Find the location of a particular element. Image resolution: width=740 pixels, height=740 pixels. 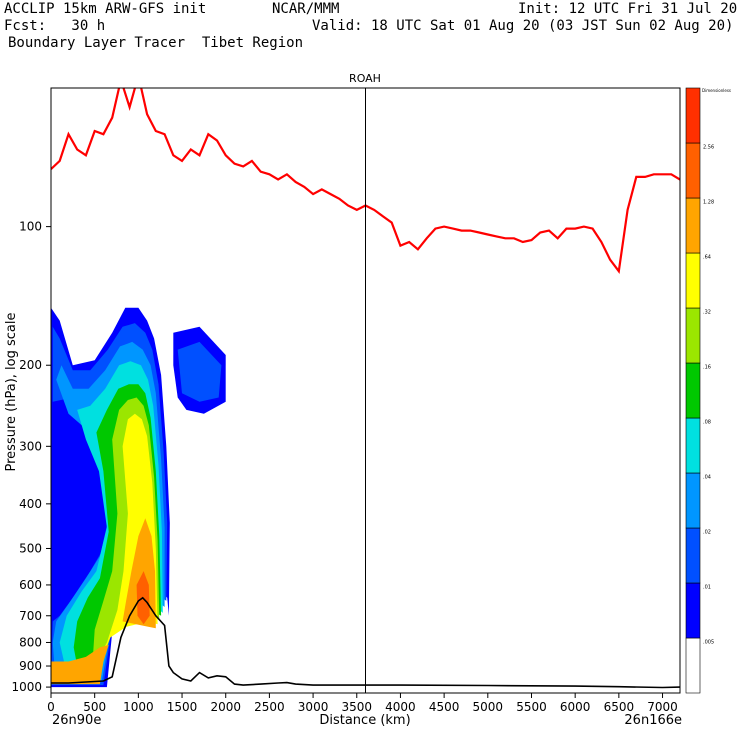

y-tick-label: 1000 is located at coordinates (26, 687).